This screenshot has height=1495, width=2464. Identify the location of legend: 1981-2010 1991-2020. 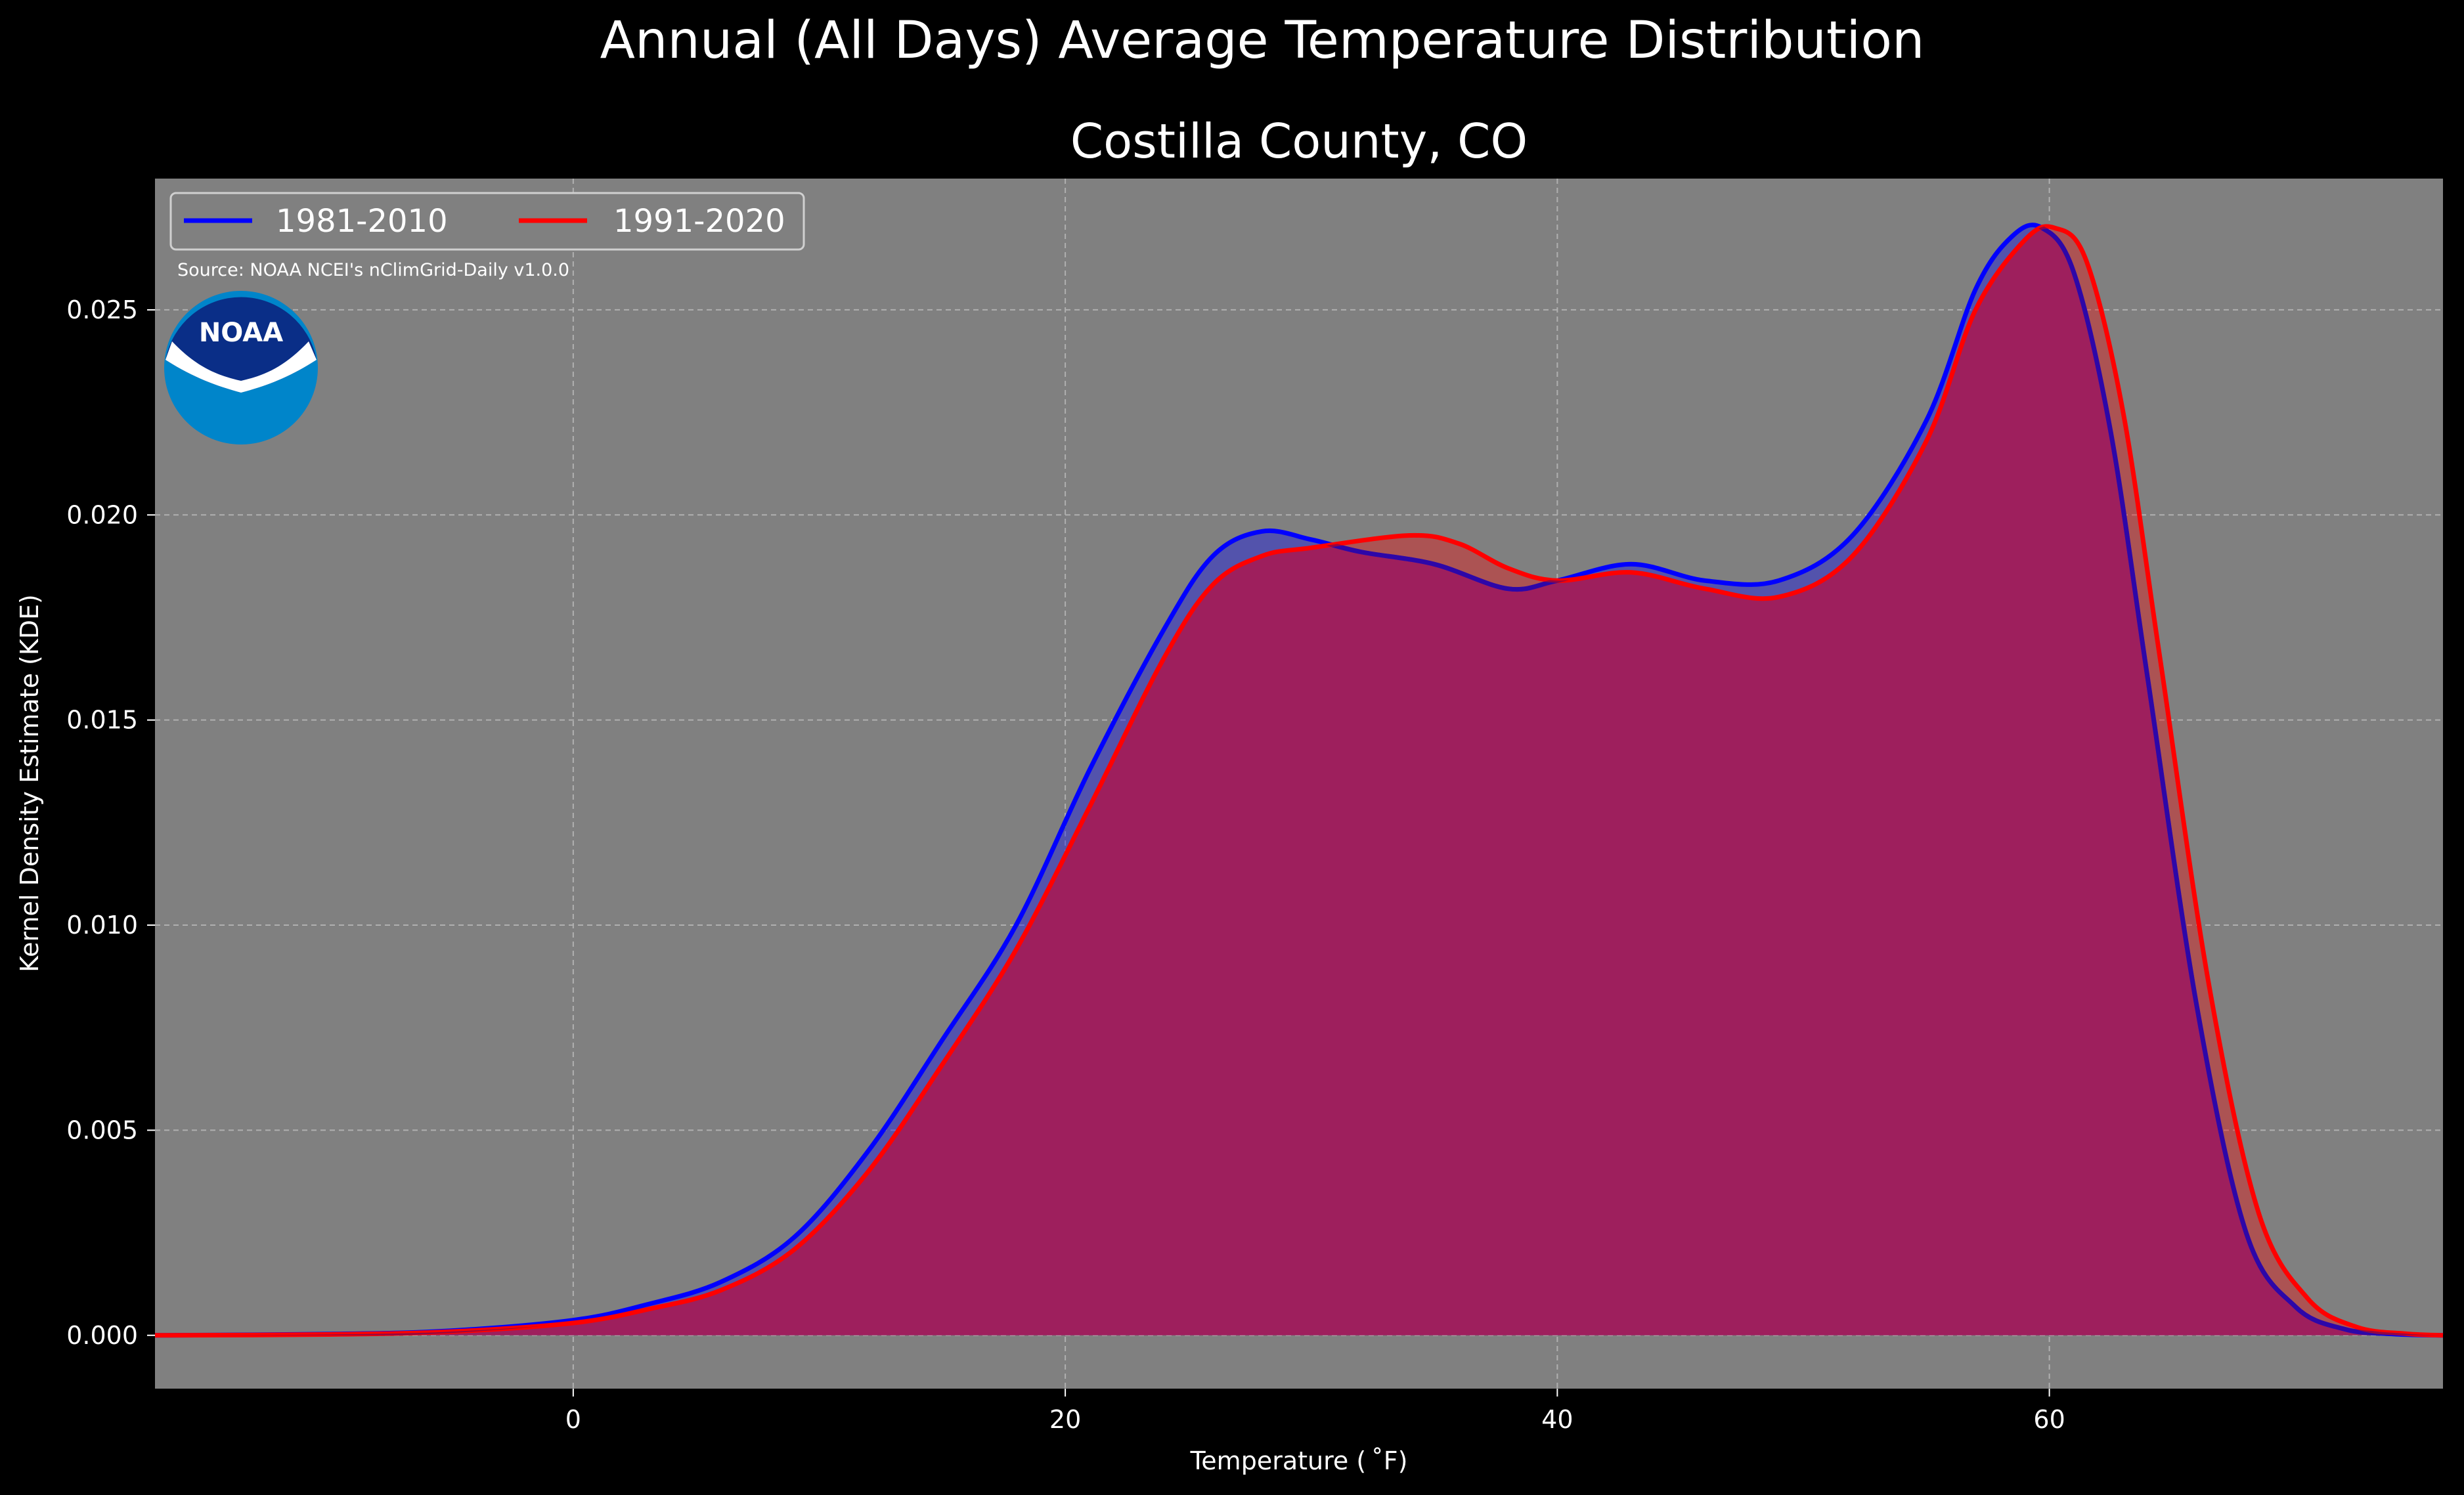
(487, 221).